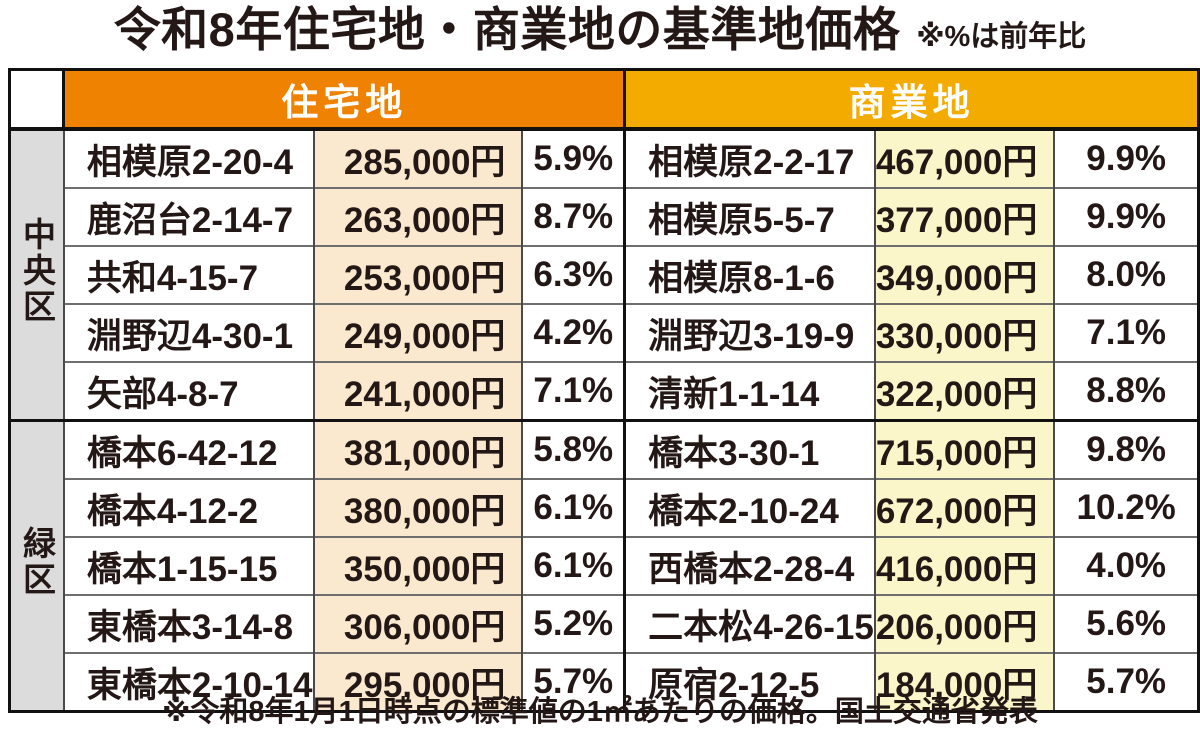  Describe the element at coordinates (36, 99) in the screenshot. I see `corner-cell` at that location.